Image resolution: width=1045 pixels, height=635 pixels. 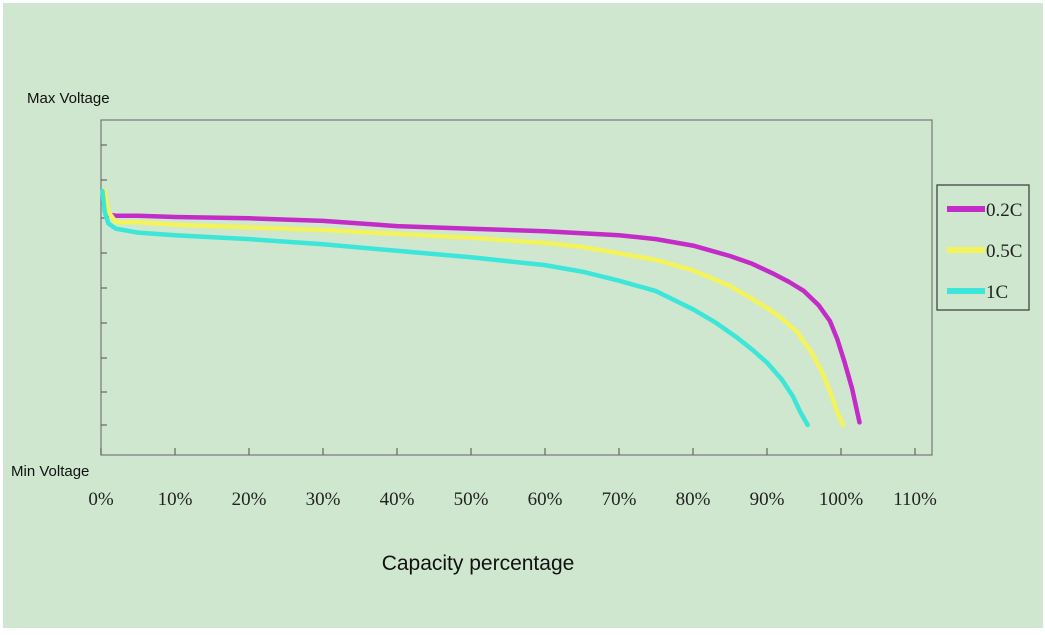 I want to click on x-tick-label: 90%, so click(x=767, y=499).